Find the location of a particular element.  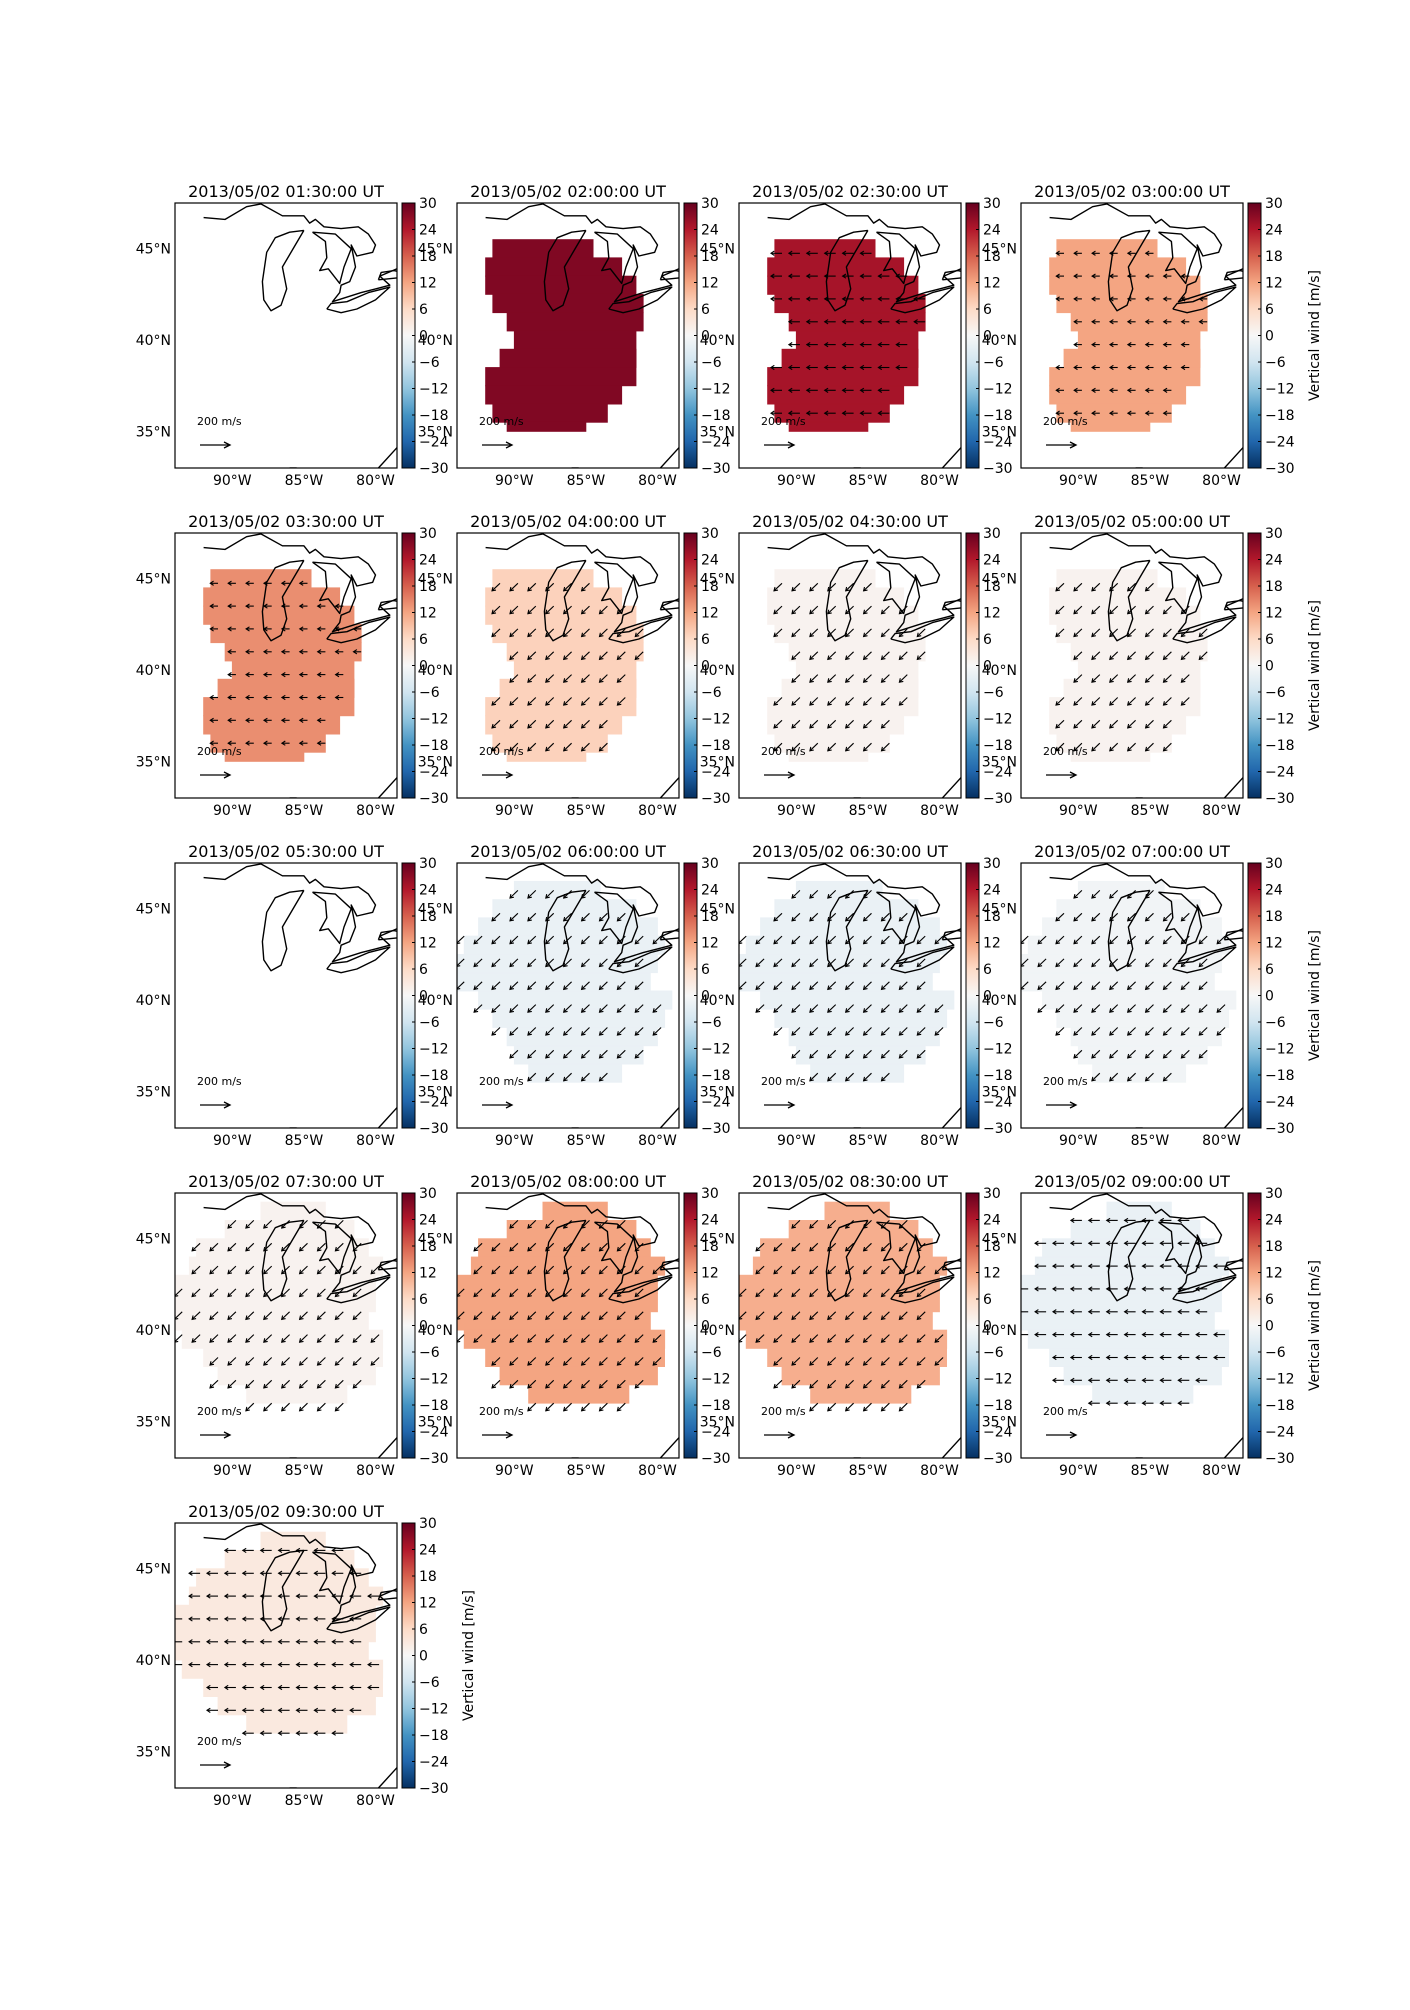

colorbar-tick-label: 6 is located at coordinates (987, 970).